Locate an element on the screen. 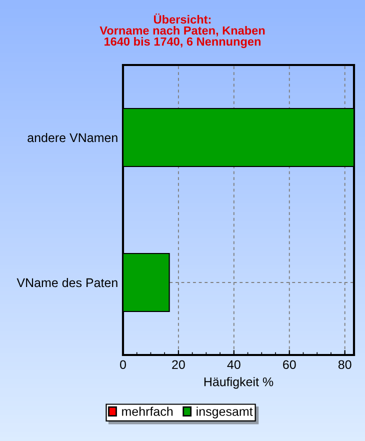 The height and width of the screenshot is (441, 365). x-tick-label: 40 is located at coordinates (233, 365).